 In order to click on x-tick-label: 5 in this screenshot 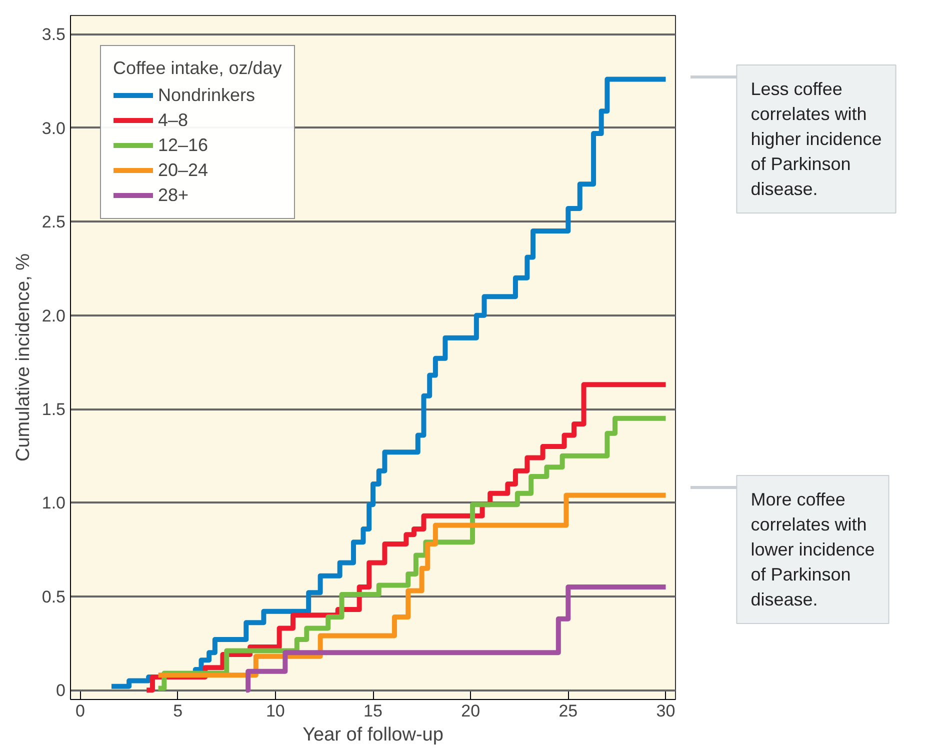, I will do `click(178, 711)`.